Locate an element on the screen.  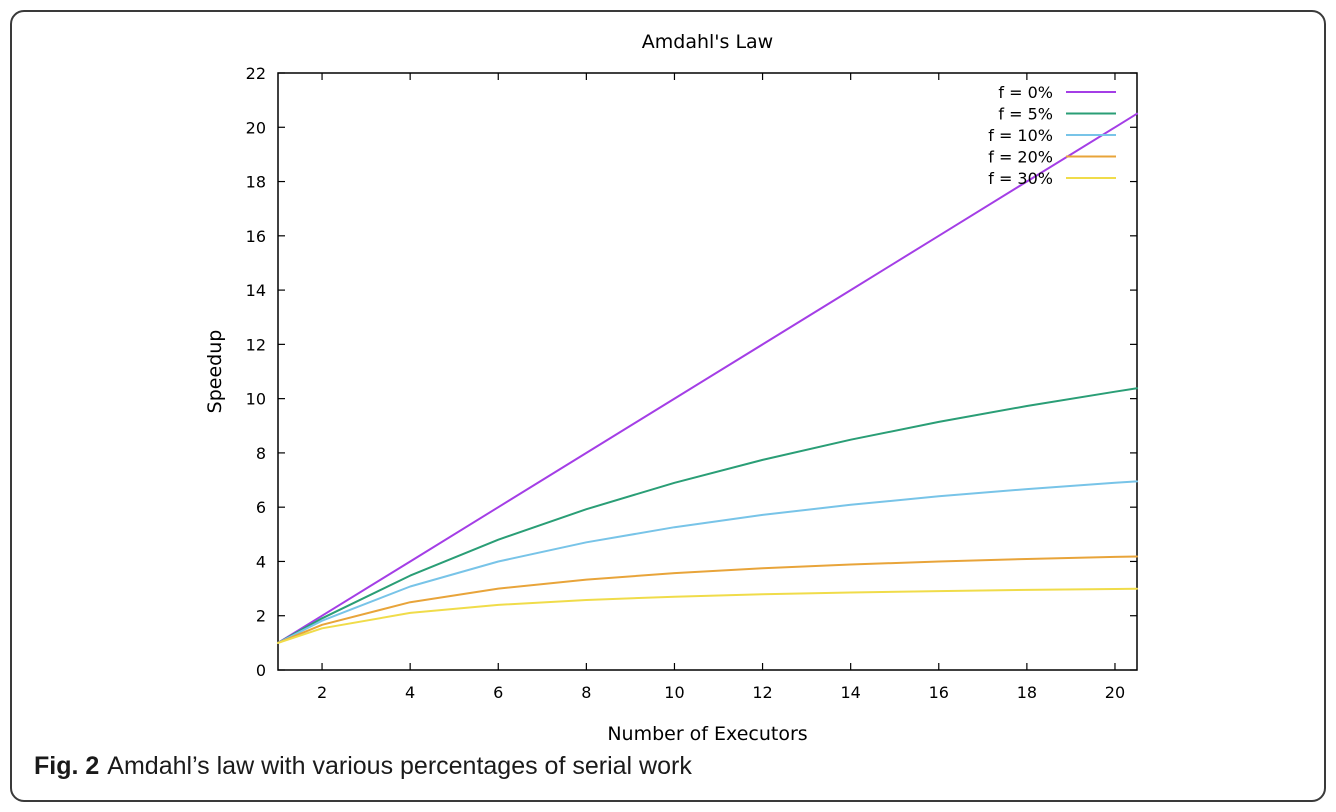
legend-label: f = 10% is located at coordinates (1020, 135).